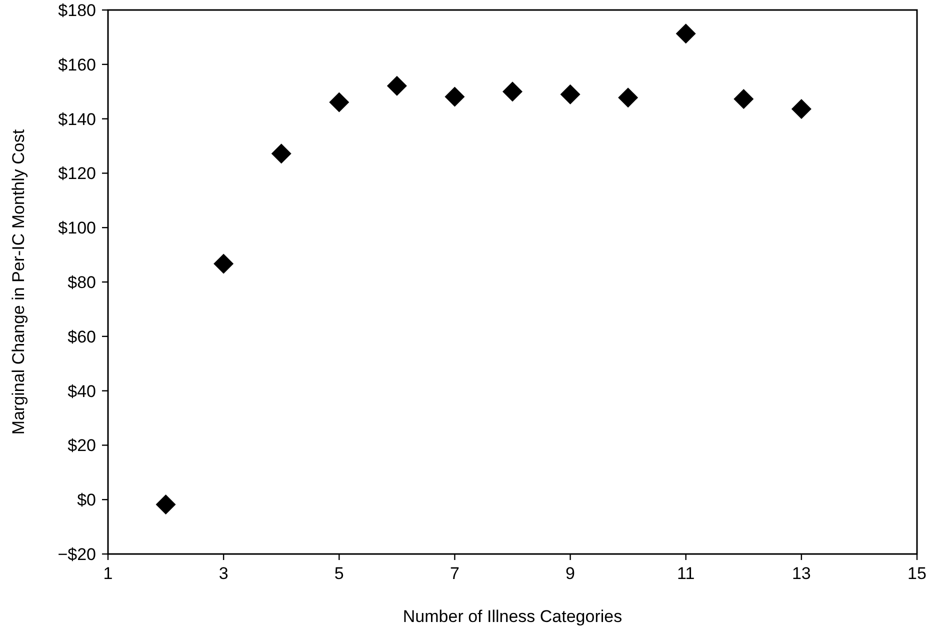 The width and height of the screenshot is (941, 638). What do you see at coordinates (77, 554) in the screenshot?
I see `y-tick-label: −$20` at bounding box center [77, 554].